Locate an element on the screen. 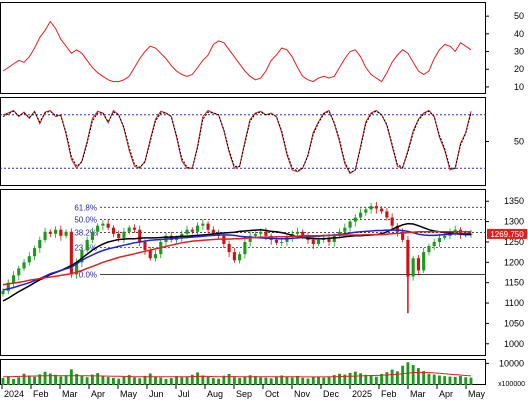  oscillator-line-red is located at coordinates (237, 142).